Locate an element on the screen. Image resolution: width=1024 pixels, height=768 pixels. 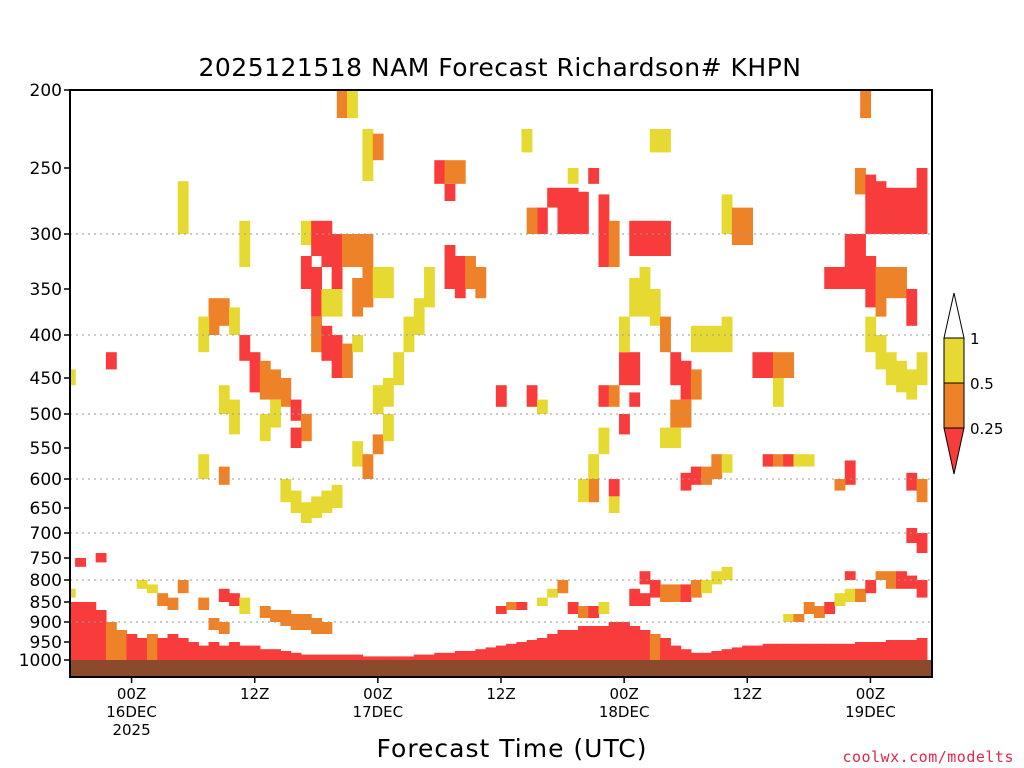
y-tick-label: 350 is located at coordinates (46, 290).